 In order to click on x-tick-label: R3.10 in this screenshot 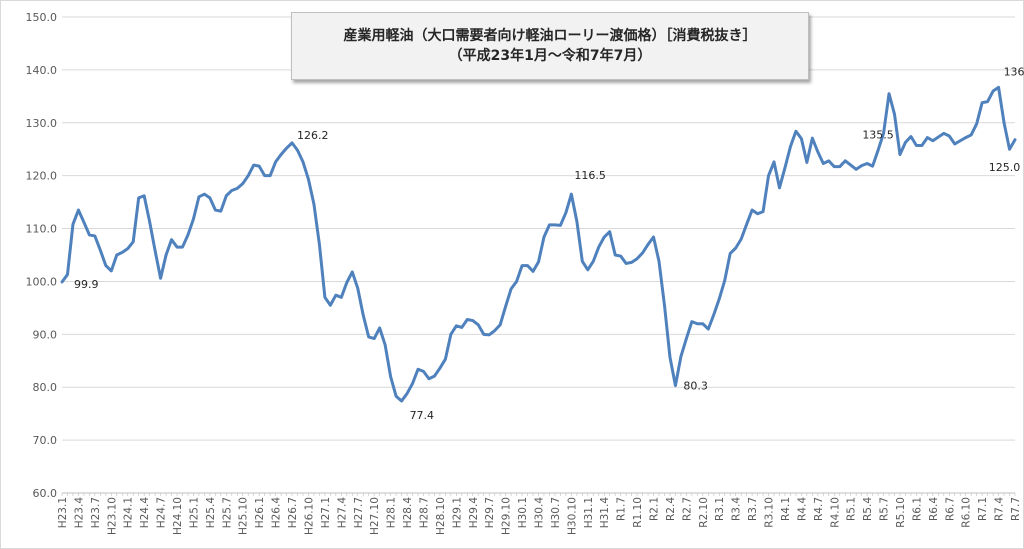, I will do `click(770, 512)`.